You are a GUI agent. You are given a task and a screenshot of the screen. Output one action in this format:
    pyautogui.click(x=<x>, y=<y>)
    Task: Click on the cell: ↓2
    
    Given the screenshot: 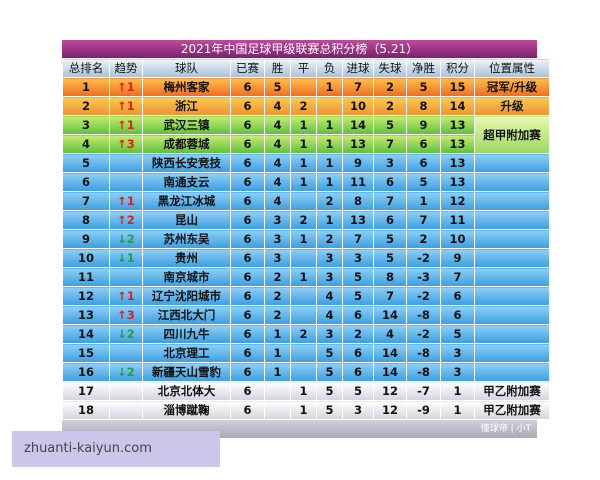 What is the action you would take?
    pyautogui.click(x=126, y=372)
    